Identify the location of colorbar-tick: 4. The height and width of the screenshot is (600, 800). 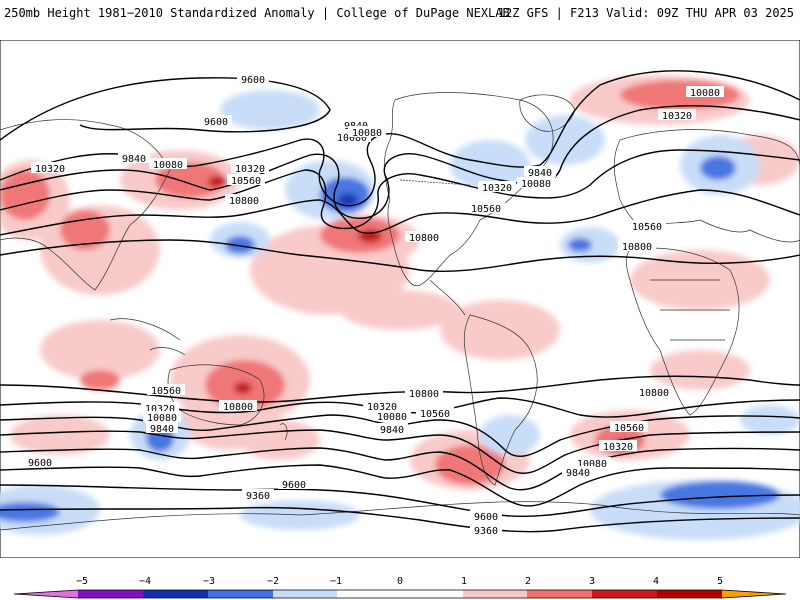
(656, 581).